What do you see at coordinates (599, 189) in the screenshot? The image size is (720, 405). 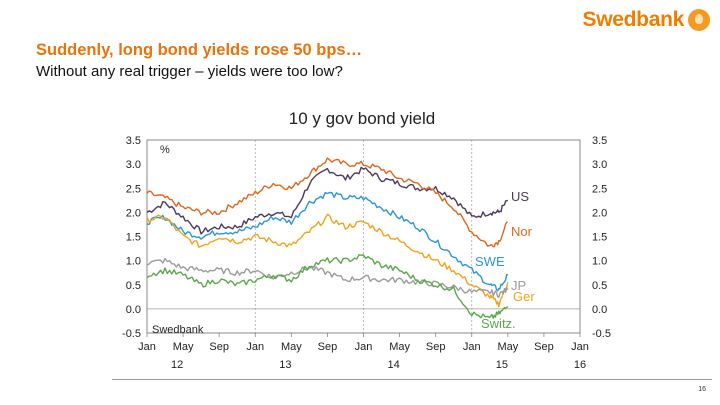 I see `y-tick-label-right: 2.5` at bounding box center [599, 189].